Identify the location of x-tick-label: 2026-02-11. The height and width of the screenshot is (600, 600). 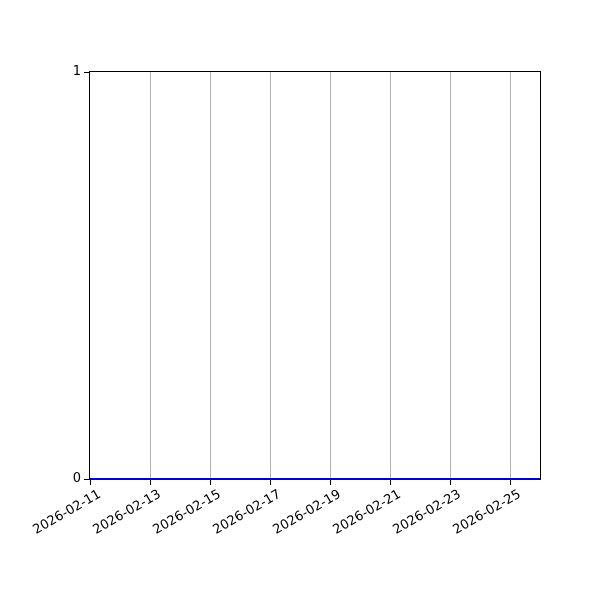
(67, 512).